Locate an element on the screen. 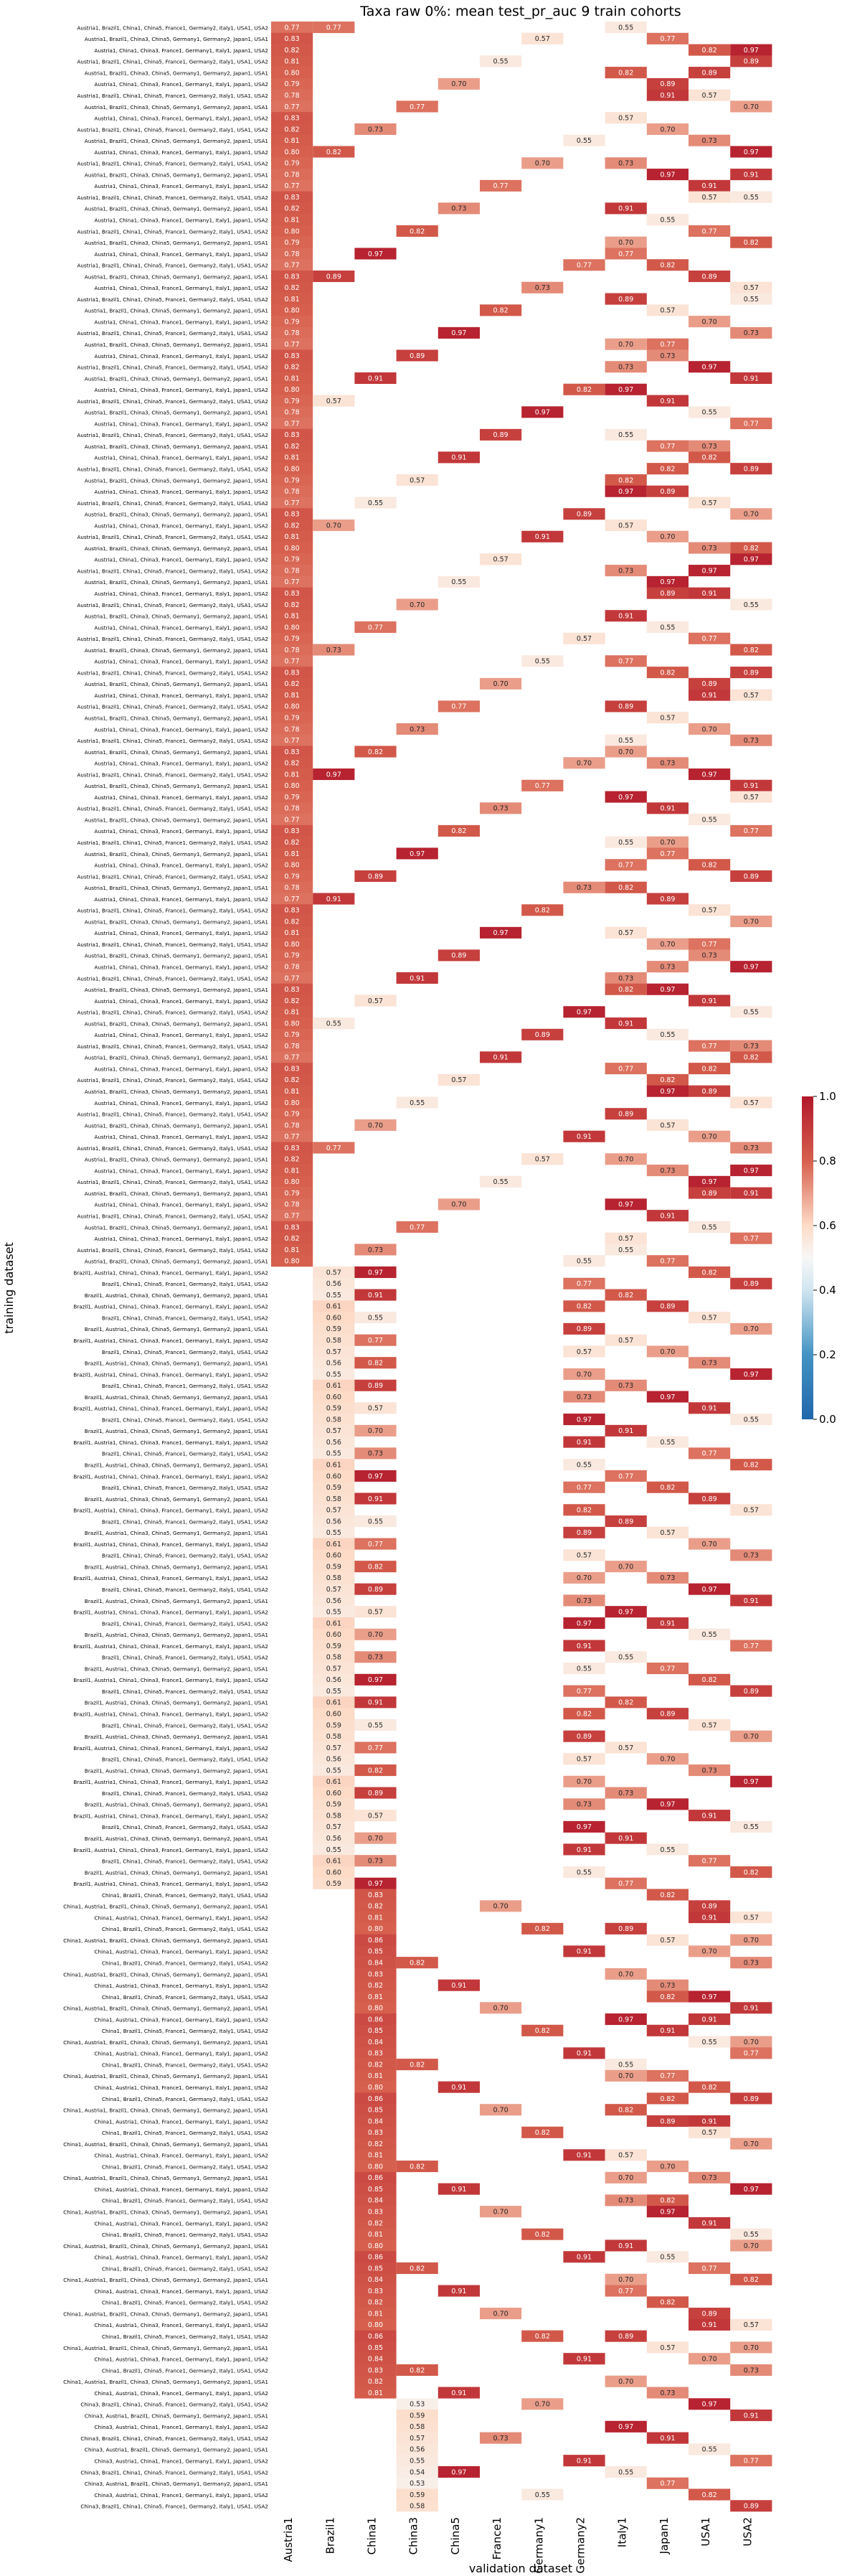 Image resolution: width=842 pixels, height=2576 pixels. cell-value-label: 0.80 is located at coordinates (292, 1103).